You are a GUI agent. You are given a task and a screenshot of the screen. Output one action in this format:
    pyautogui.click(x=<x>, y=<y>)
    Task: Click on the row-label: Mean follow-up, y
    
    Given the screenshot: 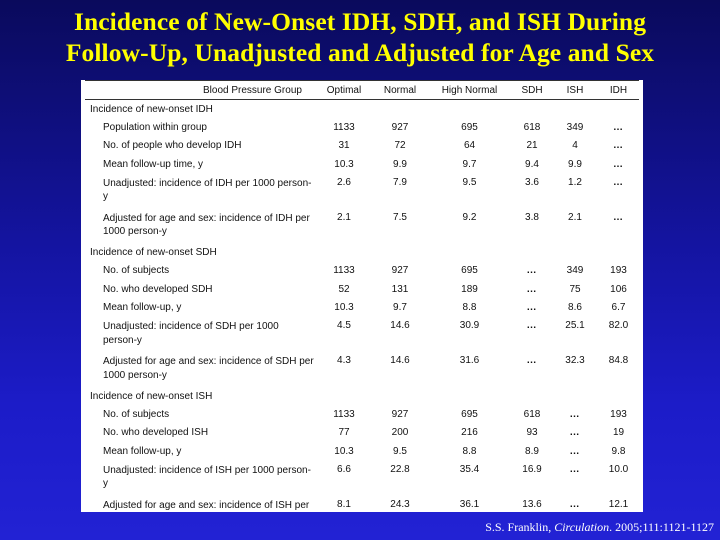 What is the action you would take?
    pyautogui.click(x=142, y=451)
    